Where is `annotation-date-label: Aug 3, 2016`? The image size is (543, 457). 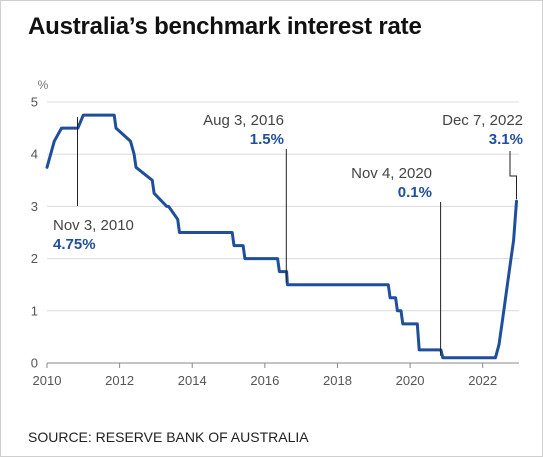 annotation-date-label: Aug 3, 2016 is located at coordinates (243, 120).